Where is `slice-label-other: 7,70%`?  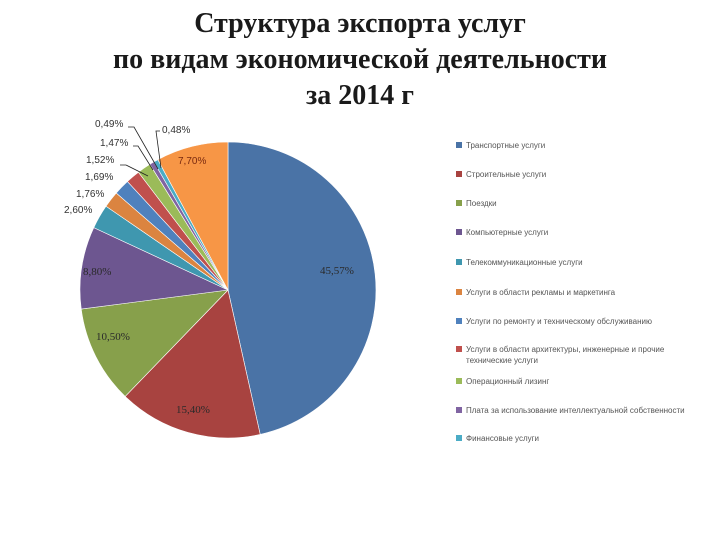
slice-label-other: 7,70% is located at coordinates (192, 161).